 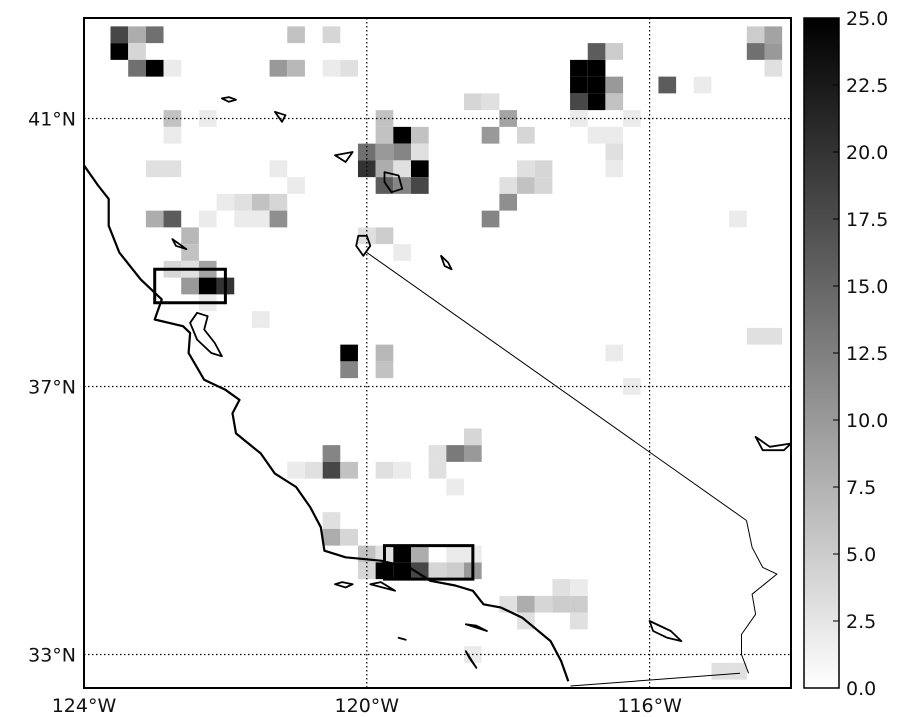 What do you see at coordinates (861, 622) in the screenshot?
I see `colorbar-tick-label: 2.5` at bounding box center [861, 622].